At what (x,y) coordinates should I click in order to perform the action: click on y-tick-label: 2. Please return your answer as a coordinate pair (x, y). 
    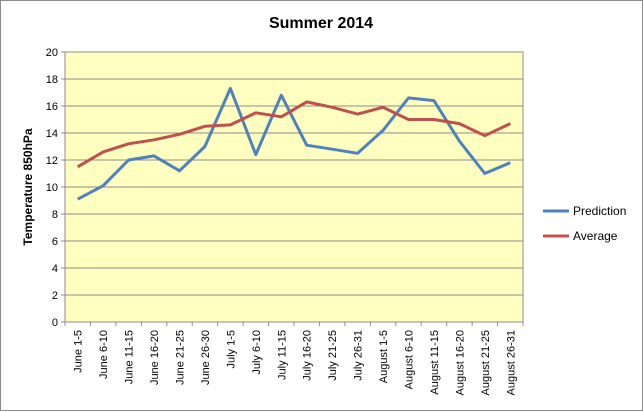
    Looking at the image, I should click on (55, 296).